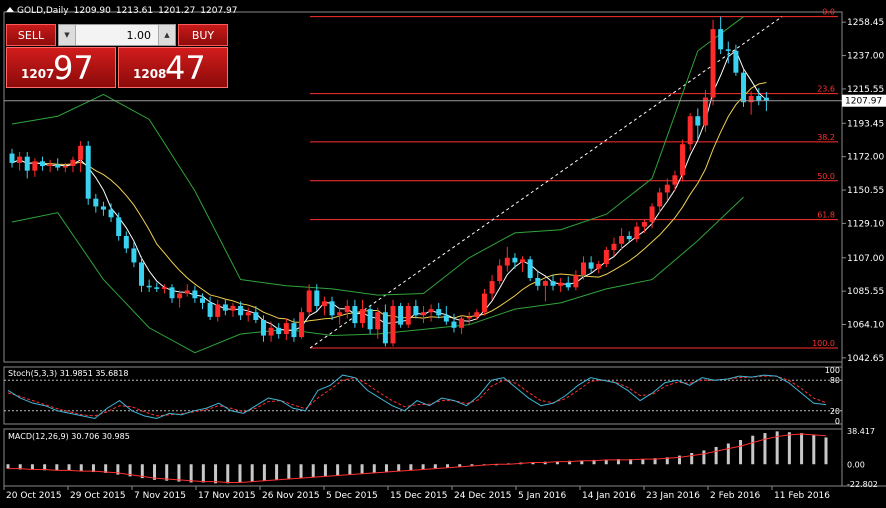 The image size is (886, 508). I want to click on sell-button: SELL, so click(31, 35).